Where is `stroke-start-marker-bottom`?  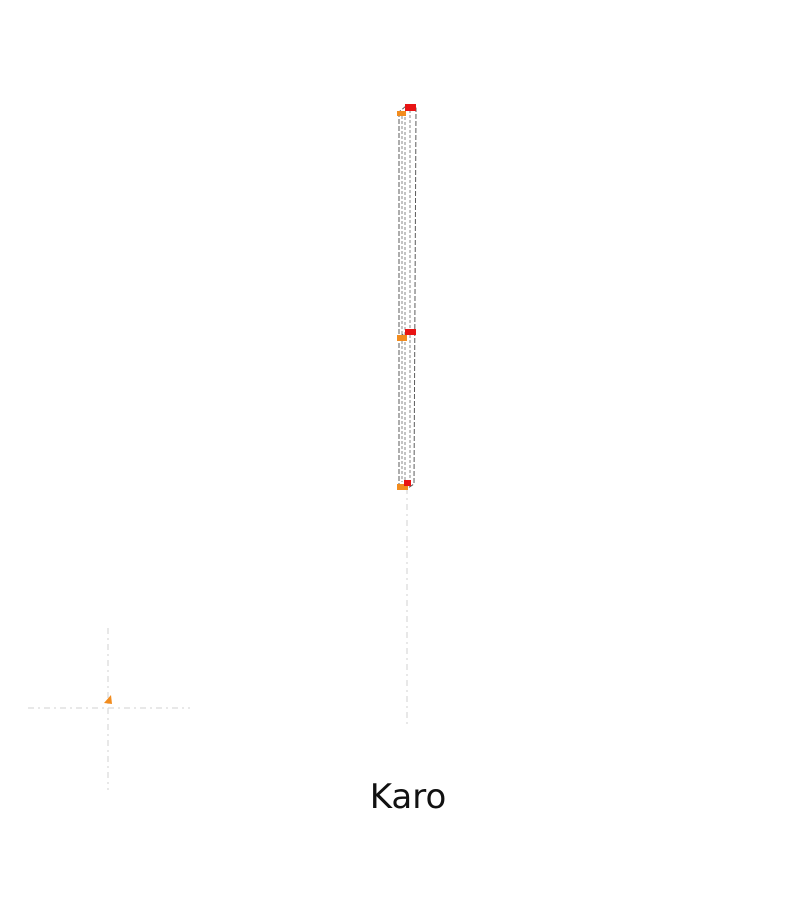 stroke-start-marker-bottom is located at coordinates (402, 487).